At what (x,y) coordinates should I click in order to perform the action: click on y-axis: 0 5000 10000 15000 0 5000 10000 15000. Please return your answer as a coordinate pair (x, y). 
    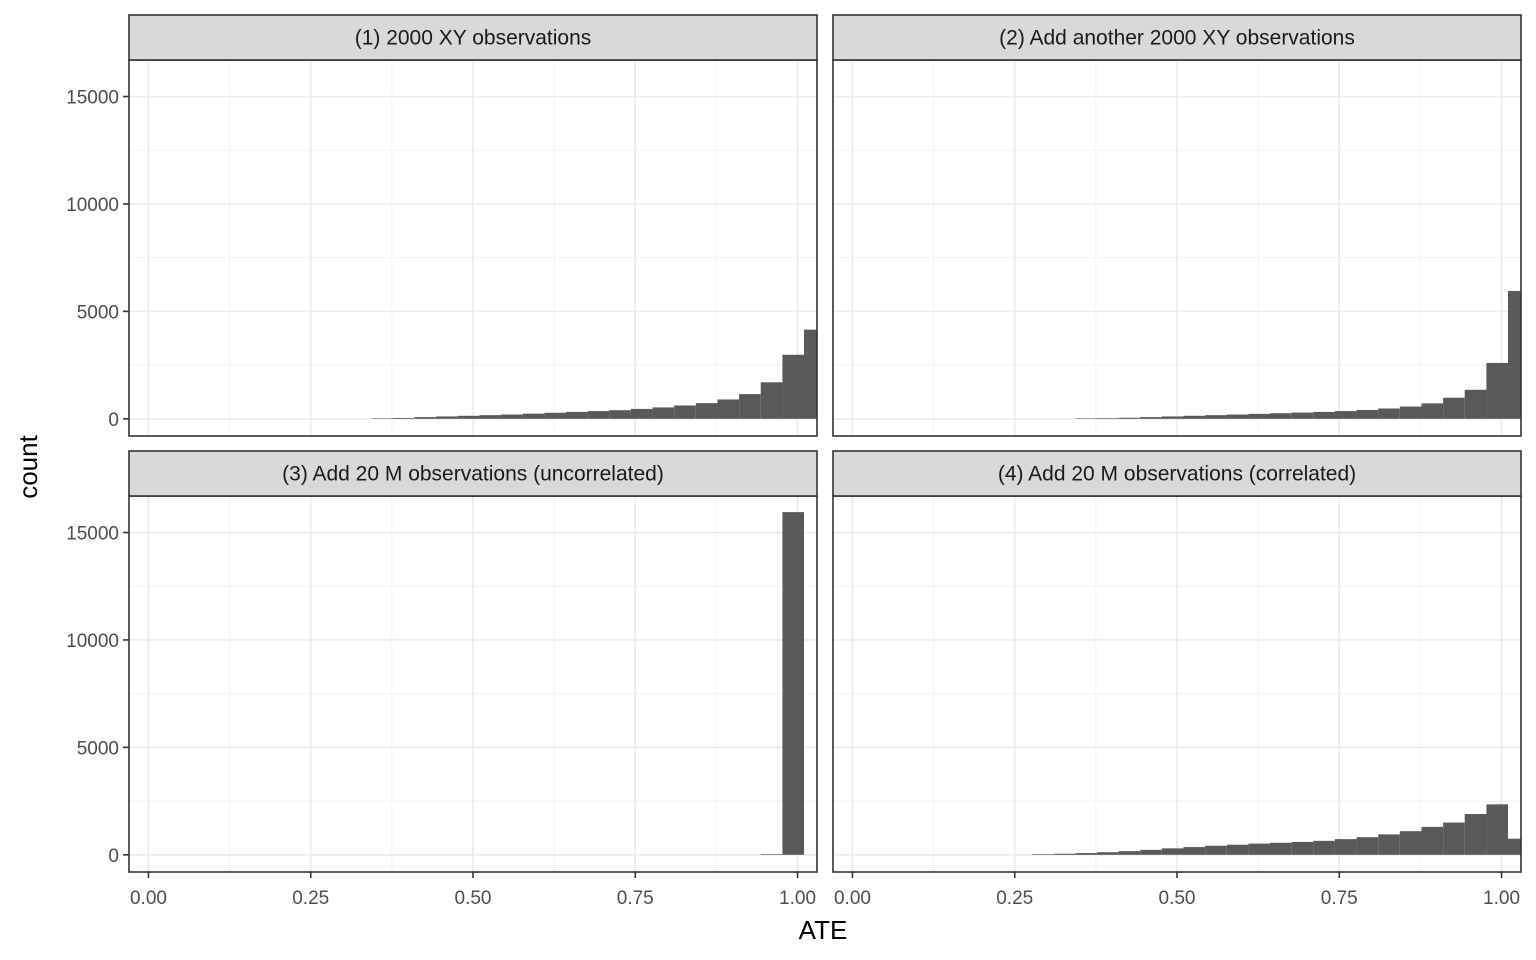
    Looking at the image, I should click on (97, 477).